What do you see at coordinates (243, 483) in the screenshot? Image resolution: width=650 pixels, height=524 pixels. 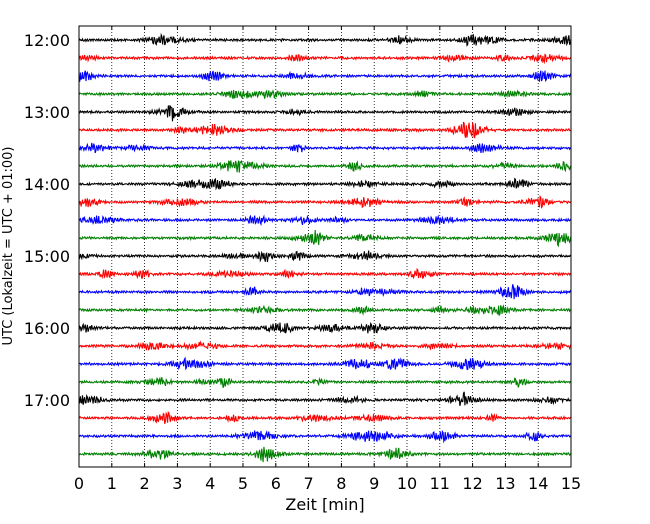 I see `x-tick-label: 5` at bounding box center [243, 483].